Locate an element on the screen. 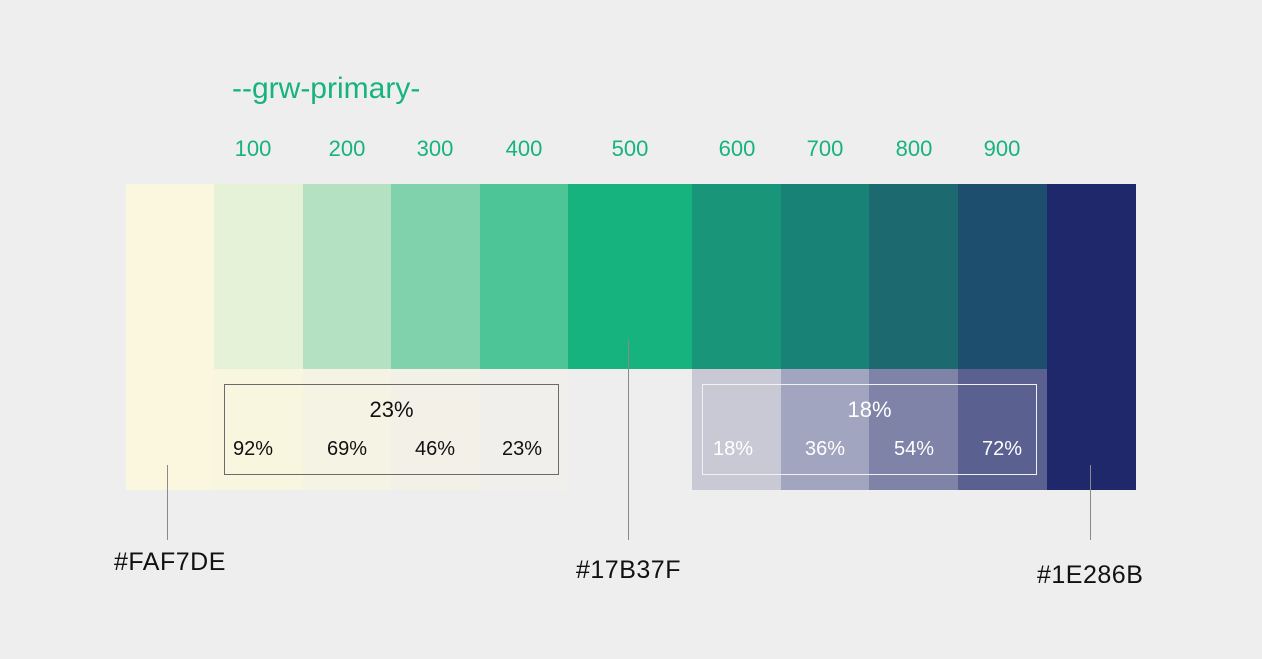 Image resolution: width=1262 pixels, height=659 pixels. base-dark-swatch is located at coordinates (1091, 337).